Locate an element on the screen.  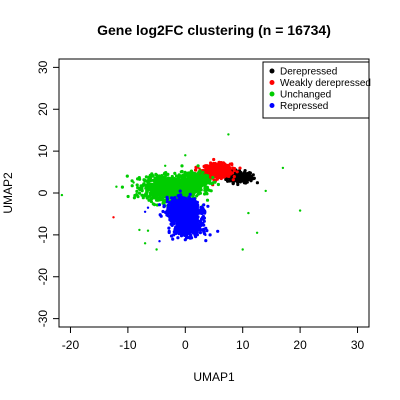
legend-label: Derepressed is located at coordinates (308, 72).